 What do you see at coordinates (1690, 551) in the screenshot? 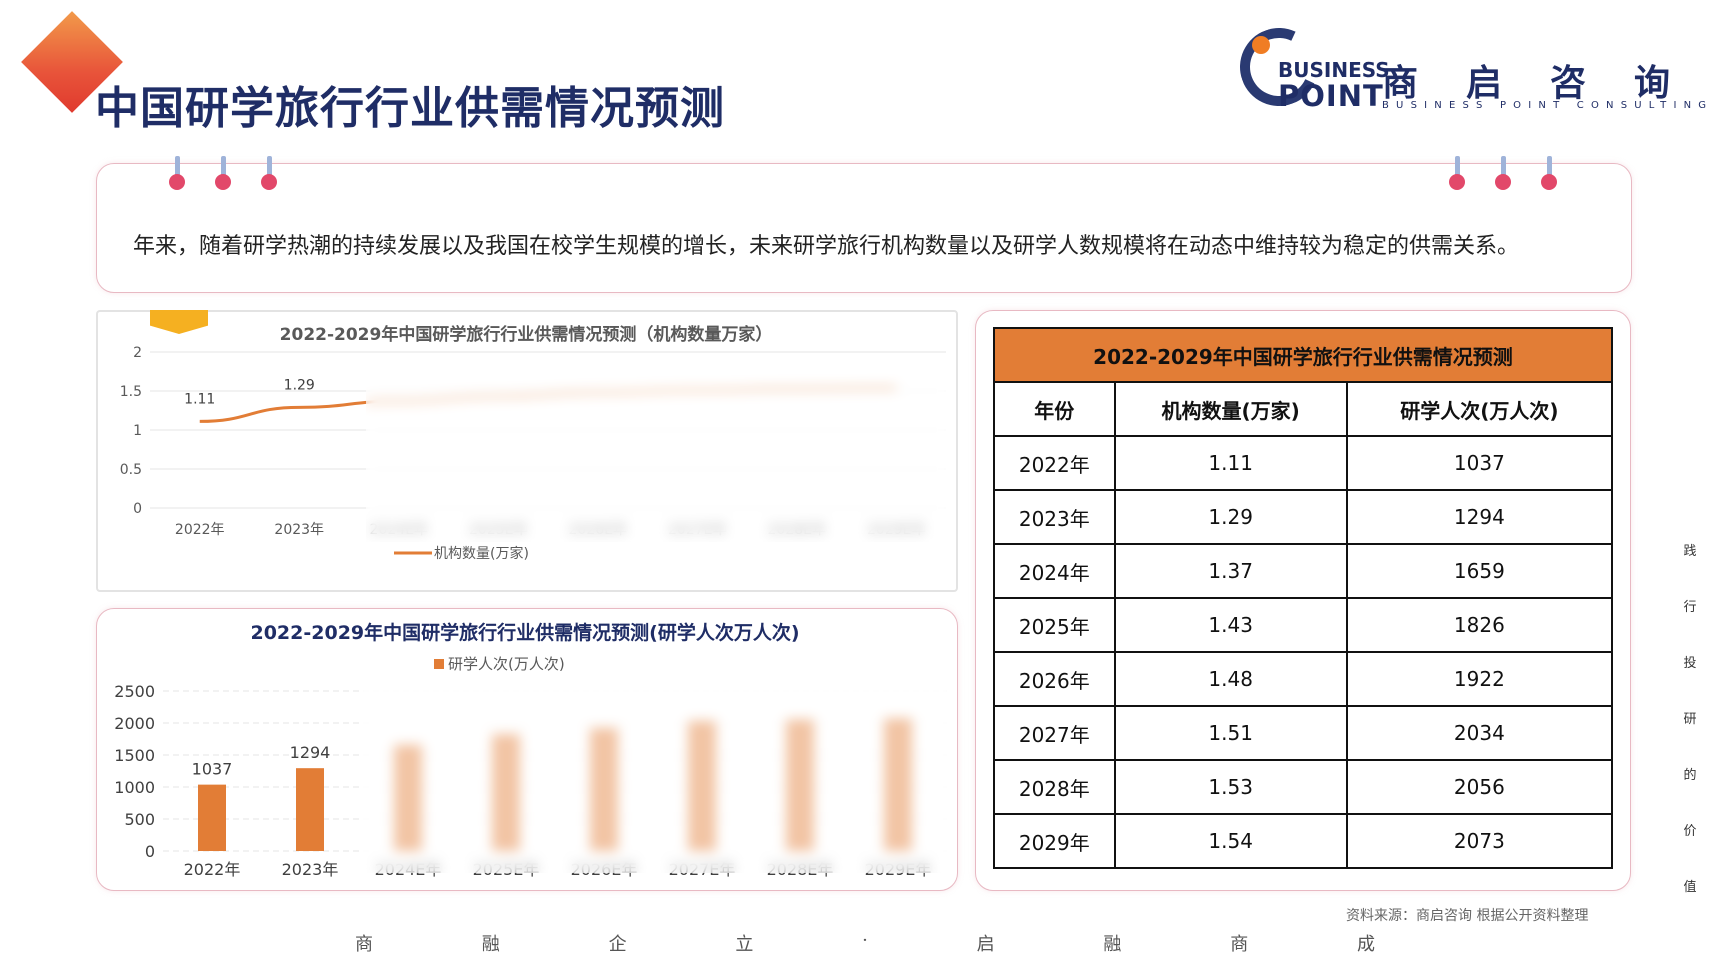
I see `side-char: 践` at bounding box center [1690, 551].